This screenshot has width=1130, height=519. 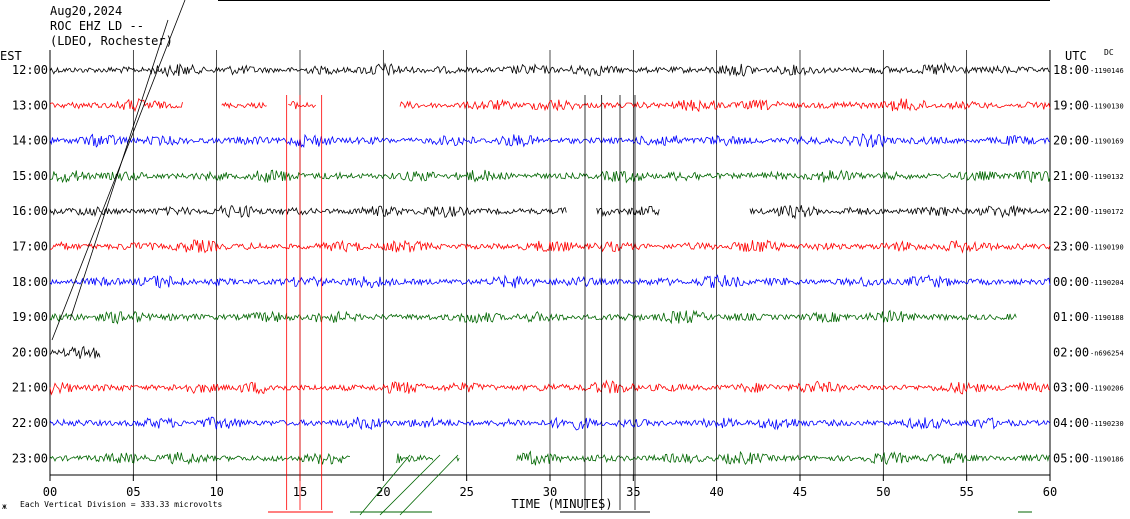 What do you see at coordinates (1107, 142) in the screenshot?
I see `dc-offset-value: -1190169` at bounding box center [1107, 142].